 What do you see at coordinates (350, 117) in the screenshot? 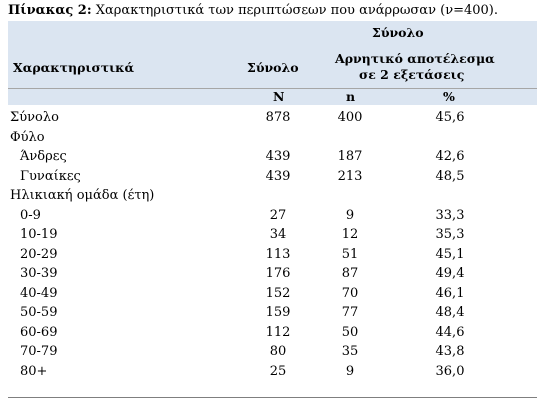
I see `row-negative-n: 400` at bounding box center [350, 117].